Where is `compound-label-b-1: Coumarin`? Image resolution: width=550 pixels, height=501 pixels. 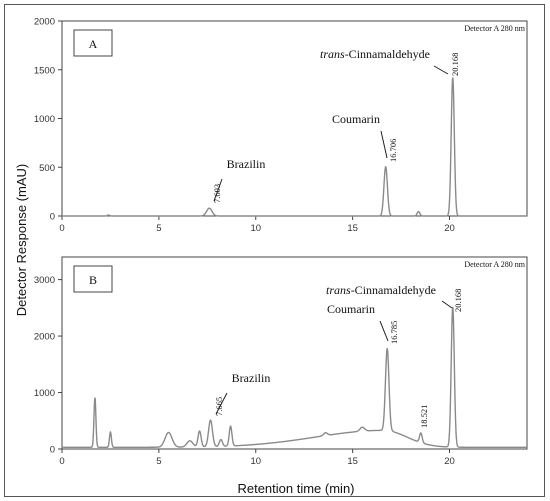
compound-label-b-1: Coumarin is located at coordinates (351, 309).